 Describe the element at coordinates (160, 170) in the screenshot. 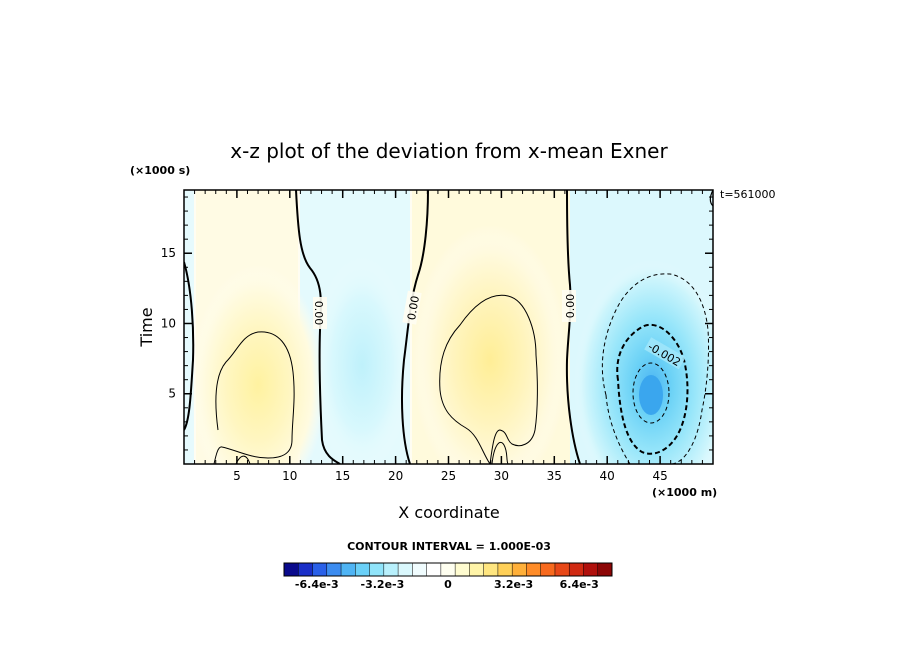

I see `y-unit-label: (×1000 s)` at that location.